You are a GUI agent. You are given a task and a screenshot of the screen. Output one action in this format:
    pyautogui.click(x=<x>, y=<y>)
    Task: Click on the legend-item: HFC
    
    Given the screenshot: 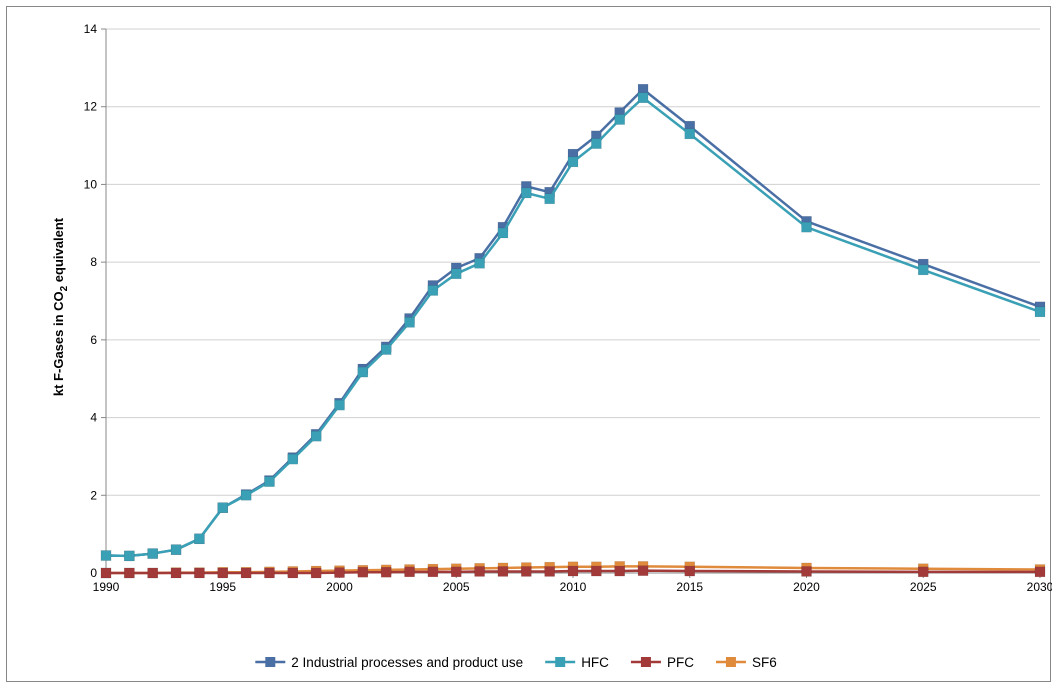 What is the action you would take?
    pyautogui.click(x=577, y=662)
    